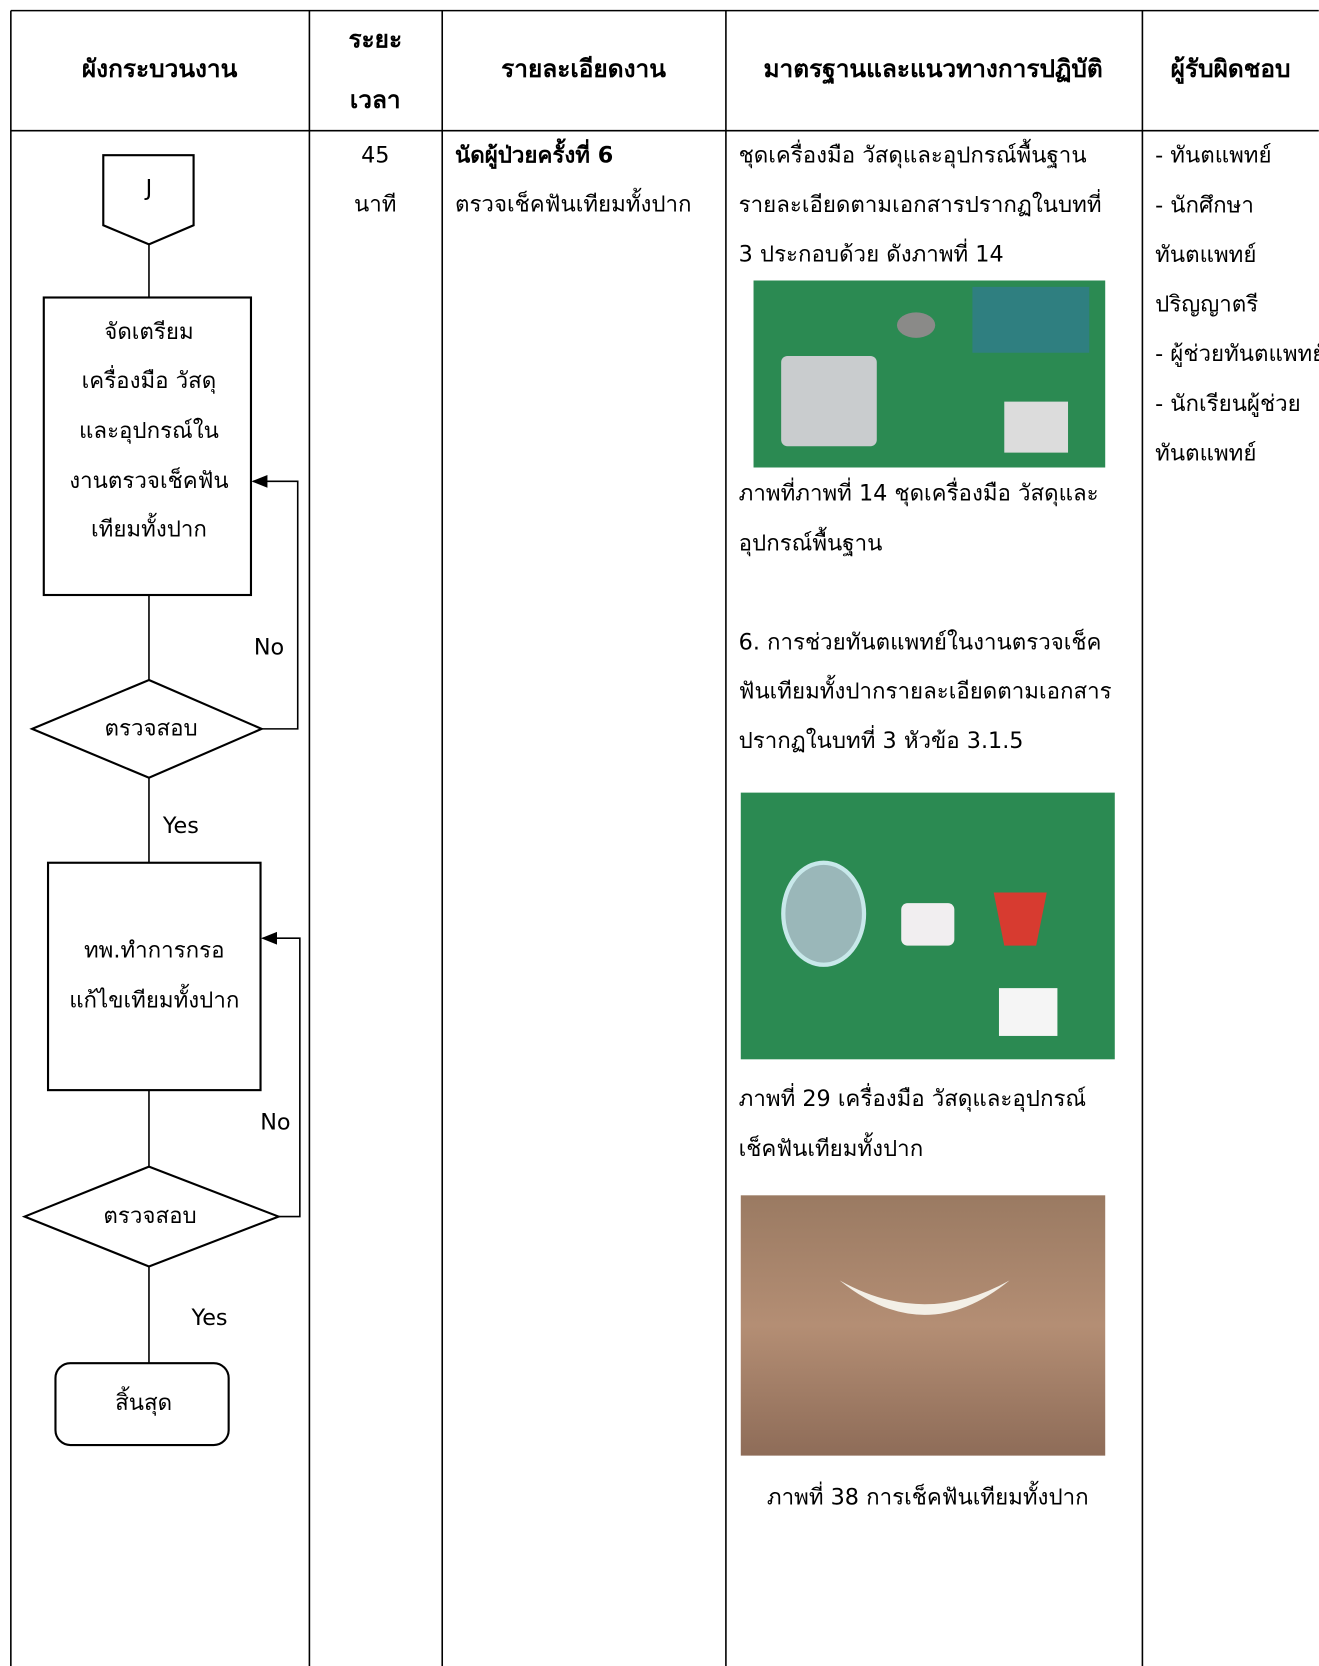 This screenshot has width=1319, height=1666. I want to click on node-label: J, so click(148, 189).